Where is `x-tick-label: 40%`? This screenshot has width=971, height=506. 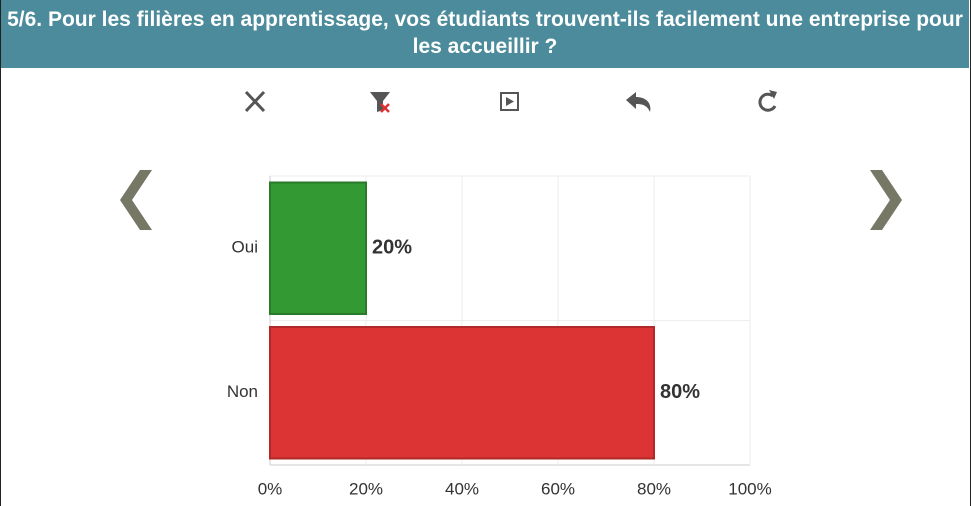
x-tick-label: 40% is located at coordinates (462, 488).